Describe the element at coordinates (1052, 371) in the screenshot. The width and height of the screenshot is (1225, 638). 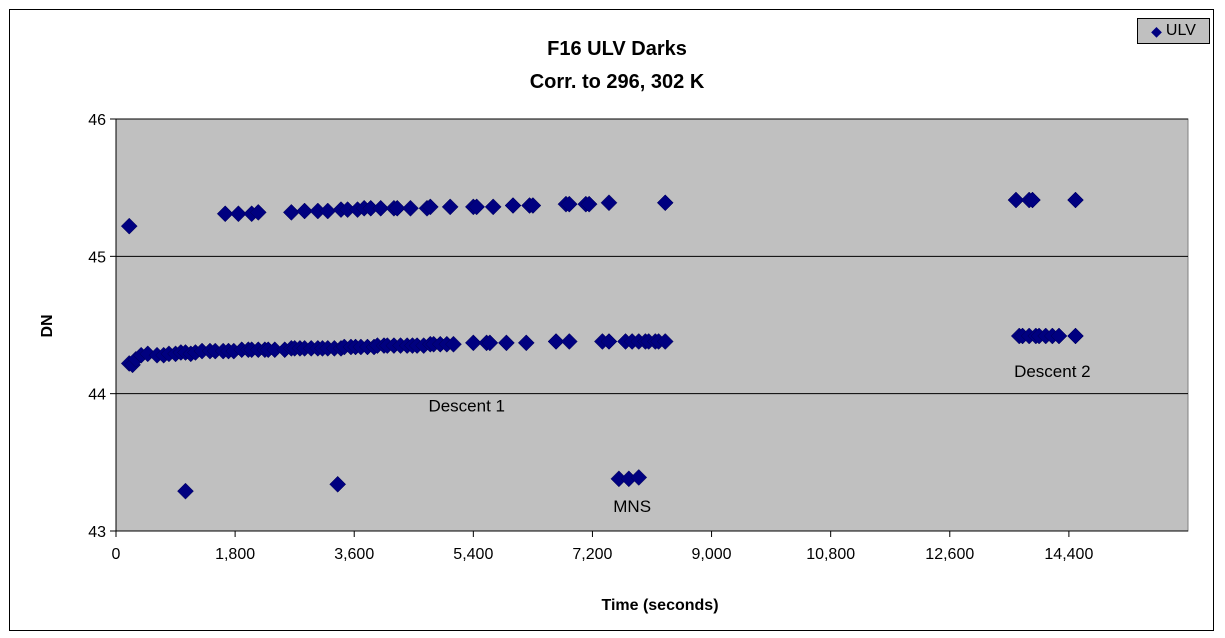
I see `annotation-label: Descent 2` at that location.